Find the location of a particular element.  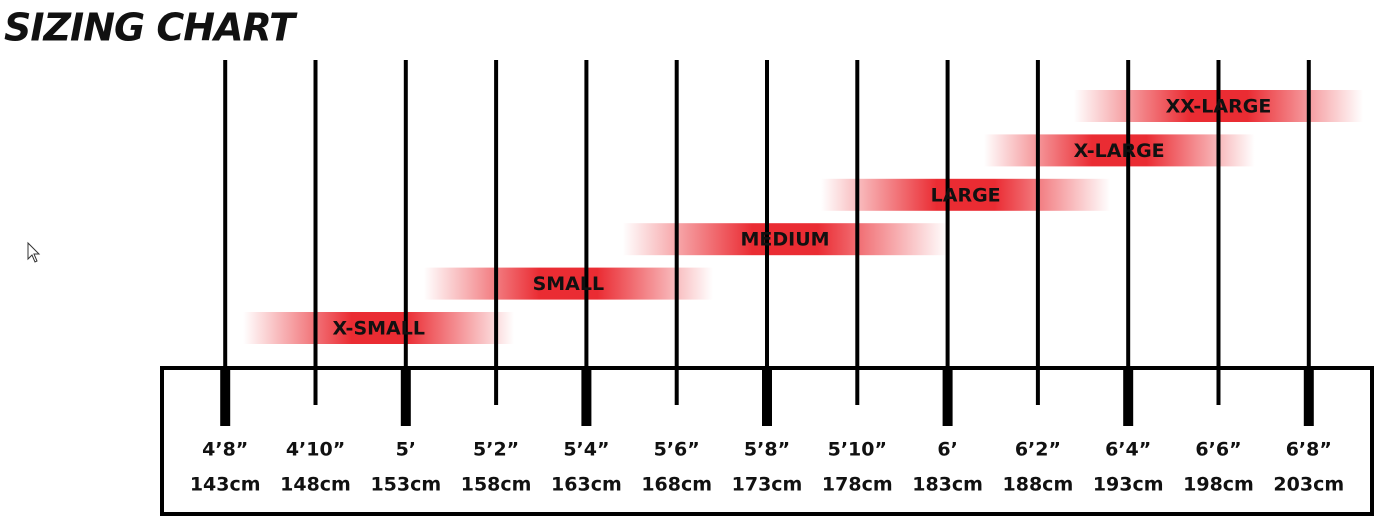

x2-tick-label: 163cm is located at coordinates (586, 485).